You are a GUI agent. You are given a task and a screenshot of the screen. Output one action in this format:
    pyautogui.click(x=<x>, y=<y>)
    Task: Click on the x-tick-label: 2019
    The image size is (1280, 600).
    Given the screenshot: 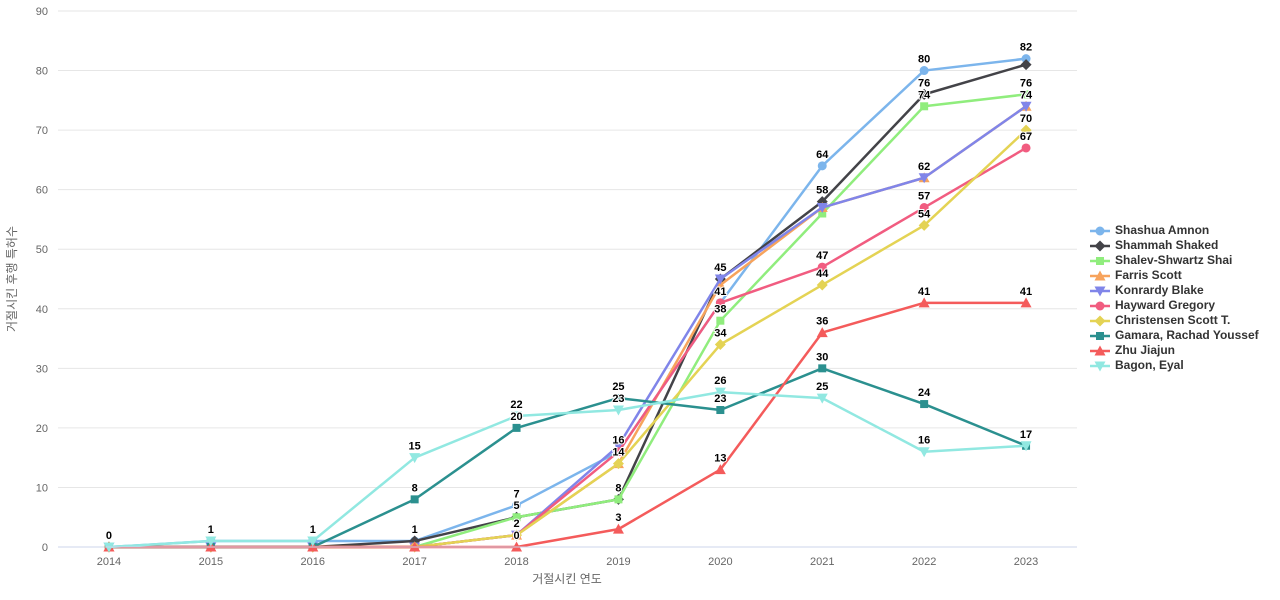 What is the action you would take?
    pyautogui.click(x=618, y=562)
    